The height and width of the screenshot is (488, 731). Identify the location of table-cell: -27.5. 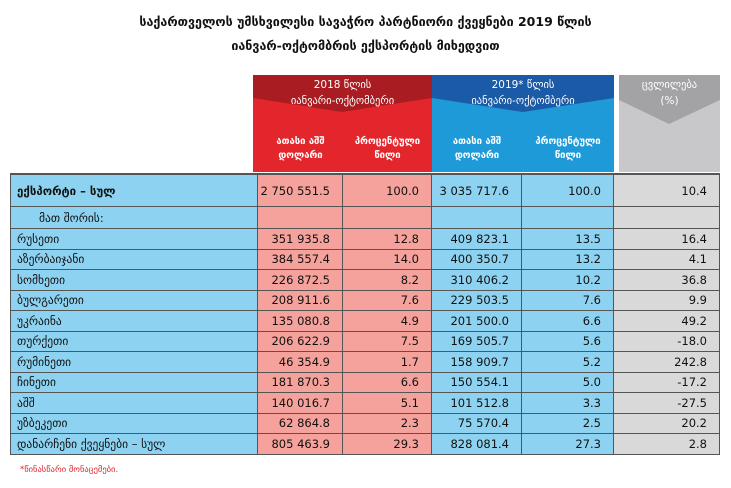
(667, 403).